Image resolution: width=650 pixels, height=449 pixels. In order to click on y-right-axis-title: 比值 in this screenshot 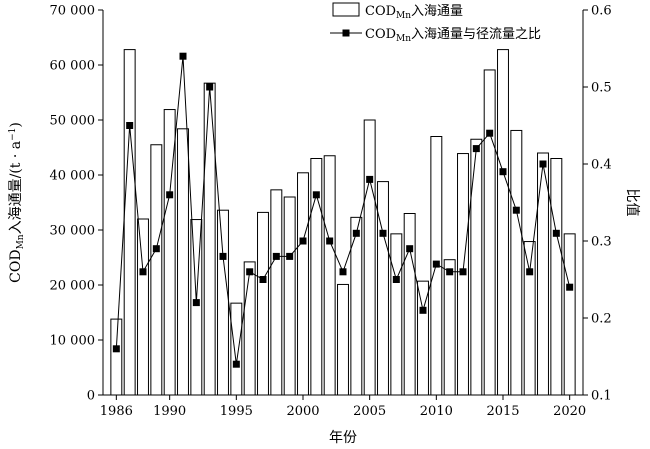, I will do `click(632, 203)`.